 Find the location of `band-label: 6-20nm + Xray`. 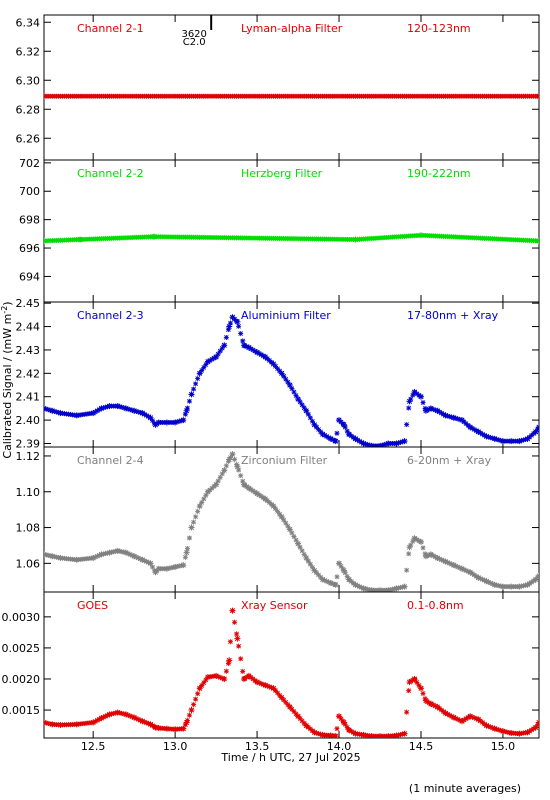

band-label: 6-20nm + Xray is located at coordinates (449, 460).